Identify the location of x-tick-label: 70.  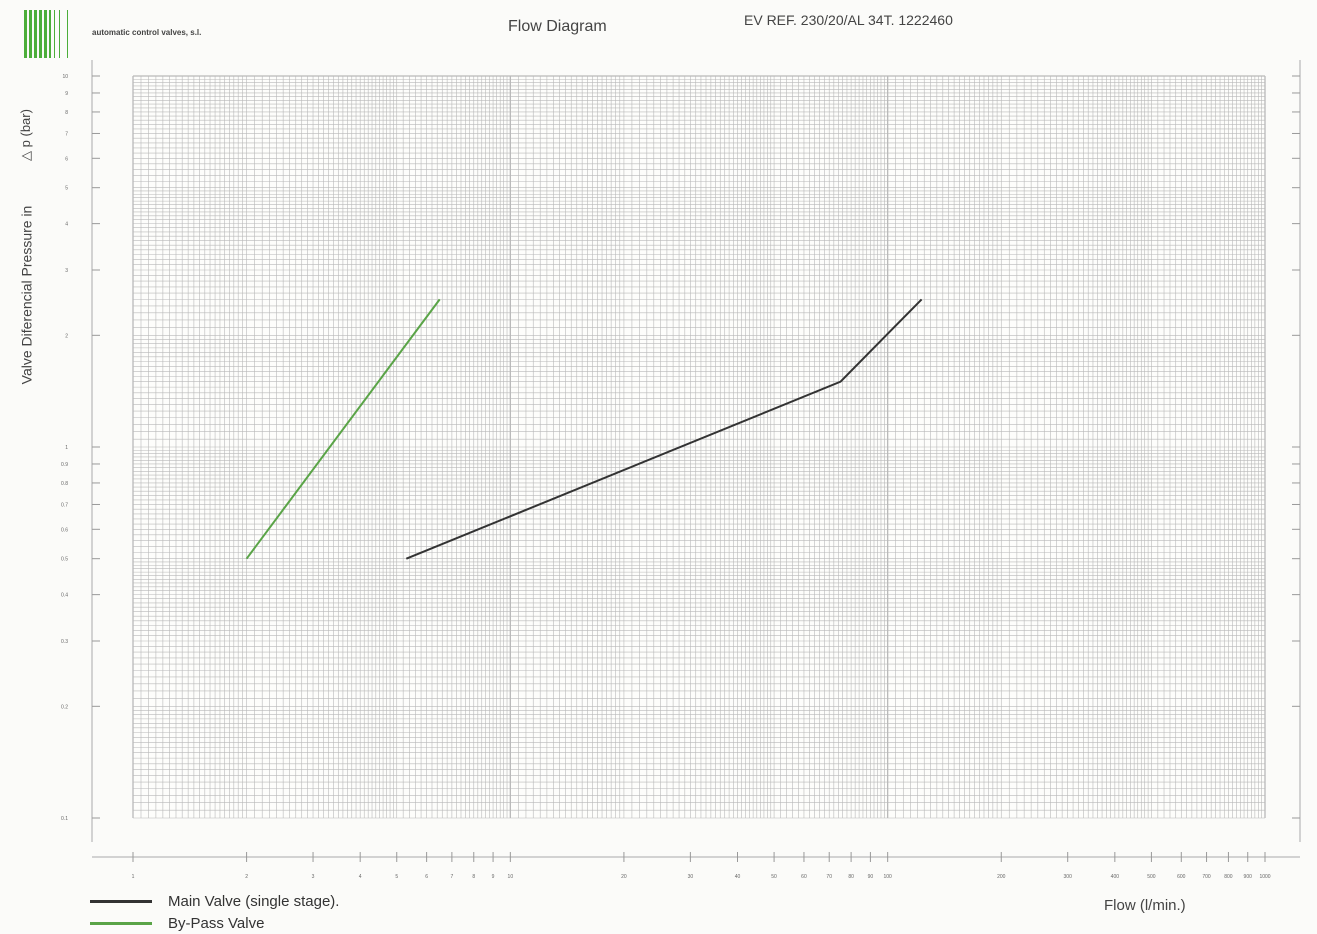
(829, 877).